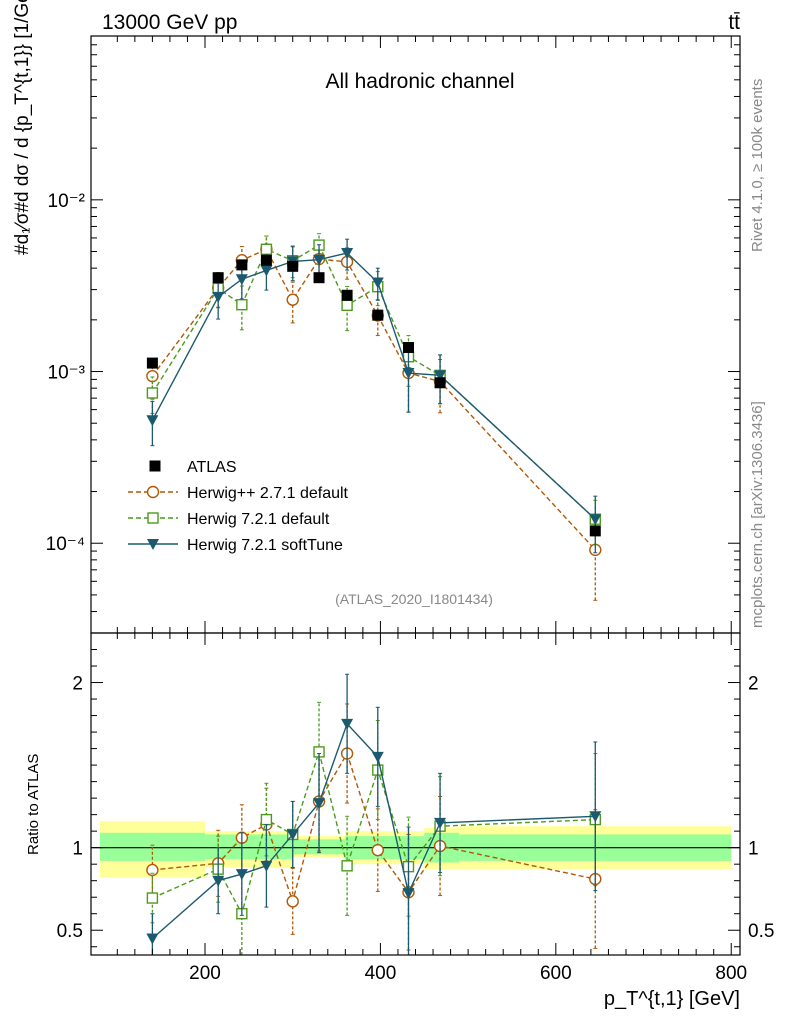 The image size is (786, 1024). What do you see at coordinates (731, 973) in the screenshot?
I see `ratio-x-tick-label: 800` at bounding box center [731, 973].